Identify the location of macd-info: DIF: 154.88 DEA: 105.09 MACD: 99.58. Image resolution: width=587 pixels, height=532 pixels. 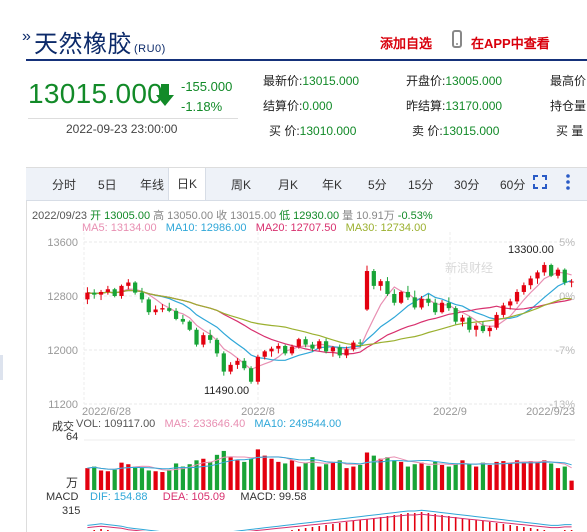
(198, 497).